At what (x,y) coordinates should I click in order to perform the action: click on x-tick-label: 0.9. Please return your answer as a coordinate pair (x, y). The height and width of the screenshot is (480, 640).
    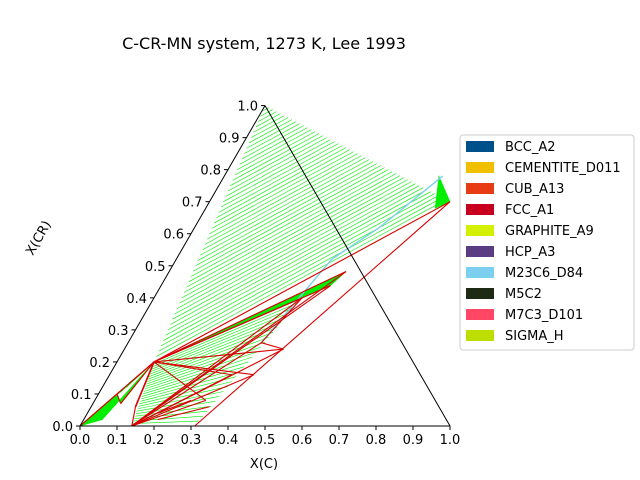
    Looking at the image, I should click on (413, 440).